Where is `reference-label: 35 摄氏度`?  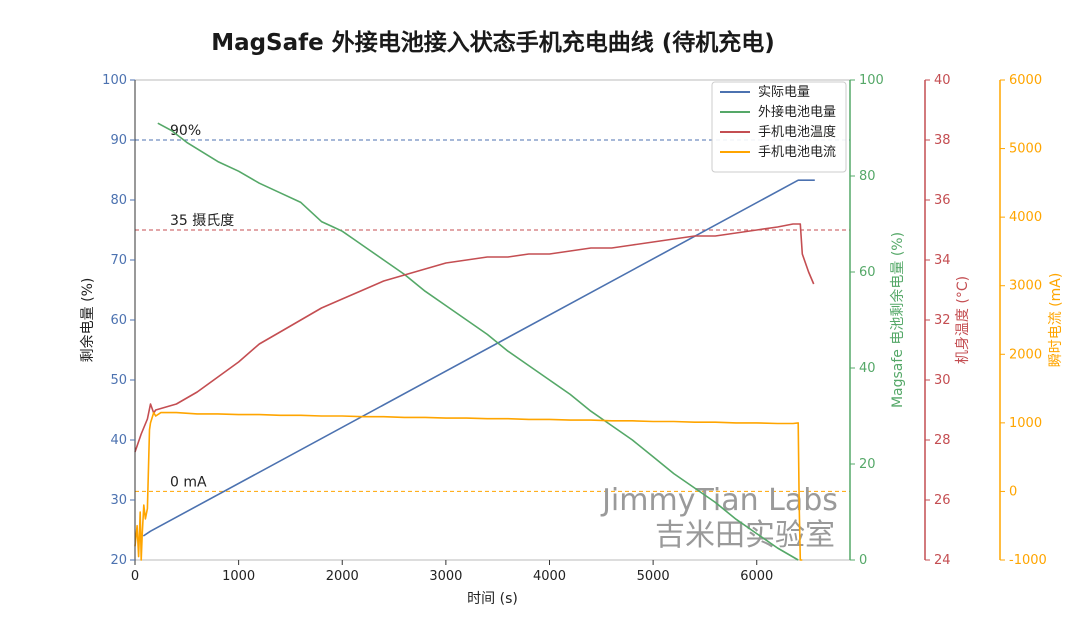
reference-label: 35 摄氏度 is located at coordinates (202, 221).